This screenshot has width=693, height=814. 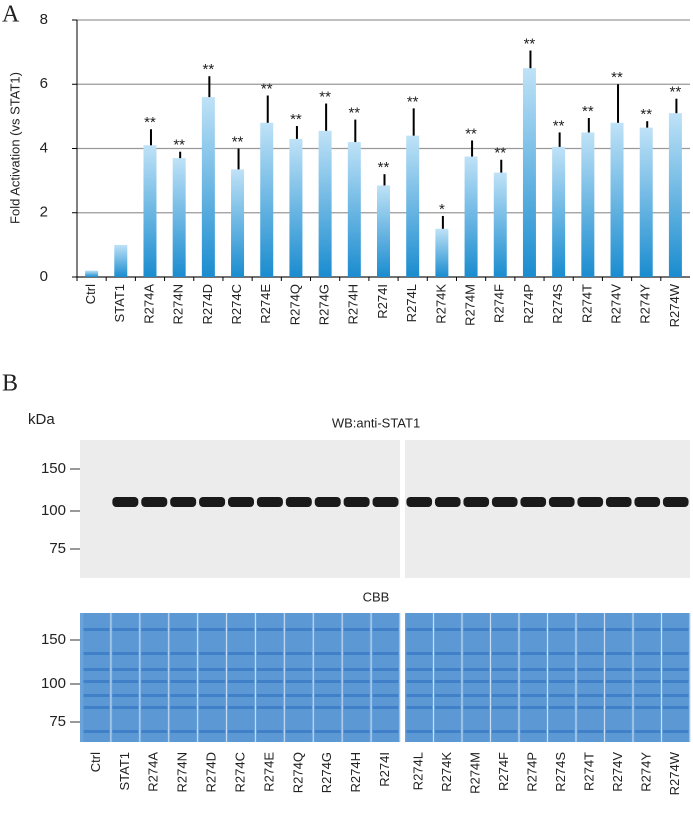 I want to click on lane-label: R274I, so click(x=384, y=769).